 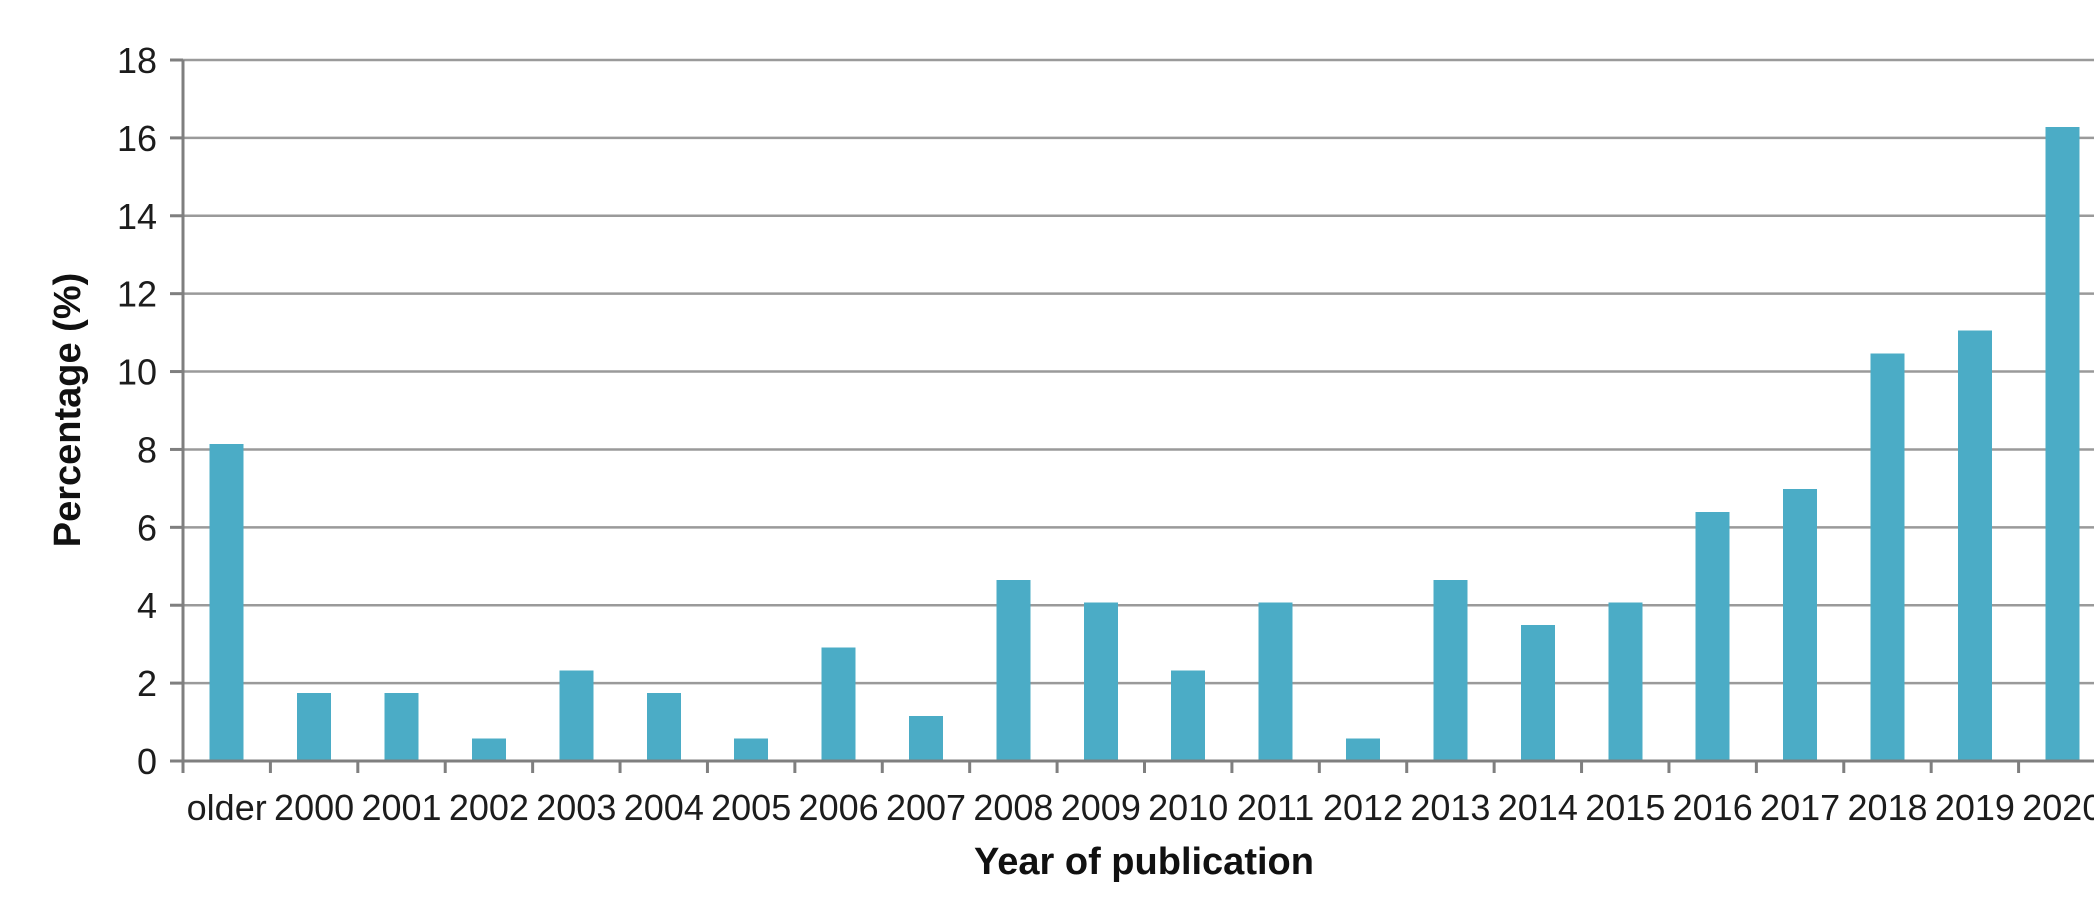 I want to click on x-tick-label: 2000, so click(x=314, y=807).